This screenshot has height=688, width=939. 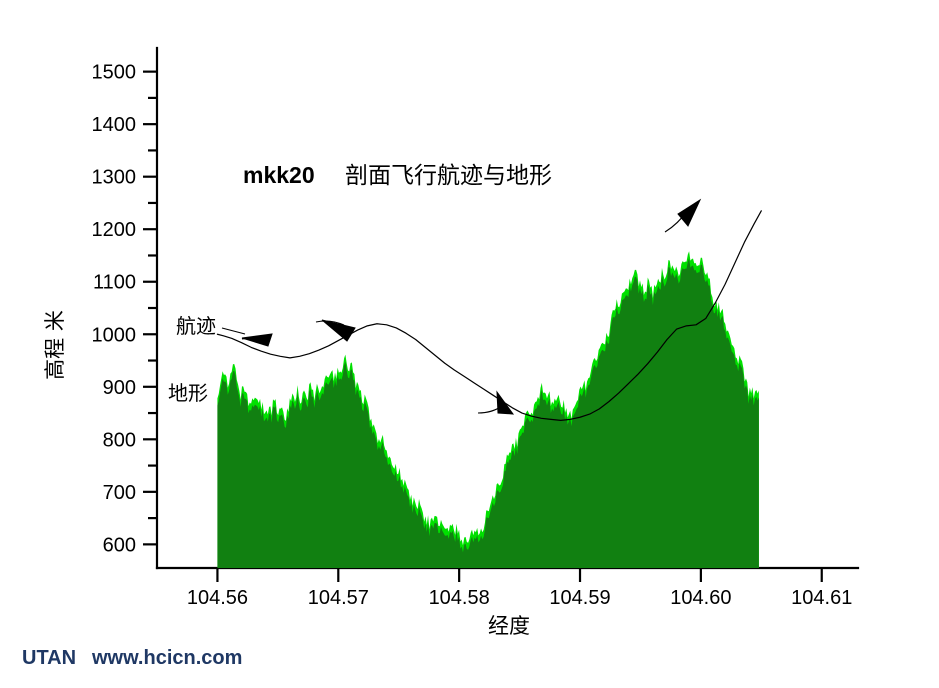 I want to click on y-axis-minor-ticks, so click(x=152, y=308).